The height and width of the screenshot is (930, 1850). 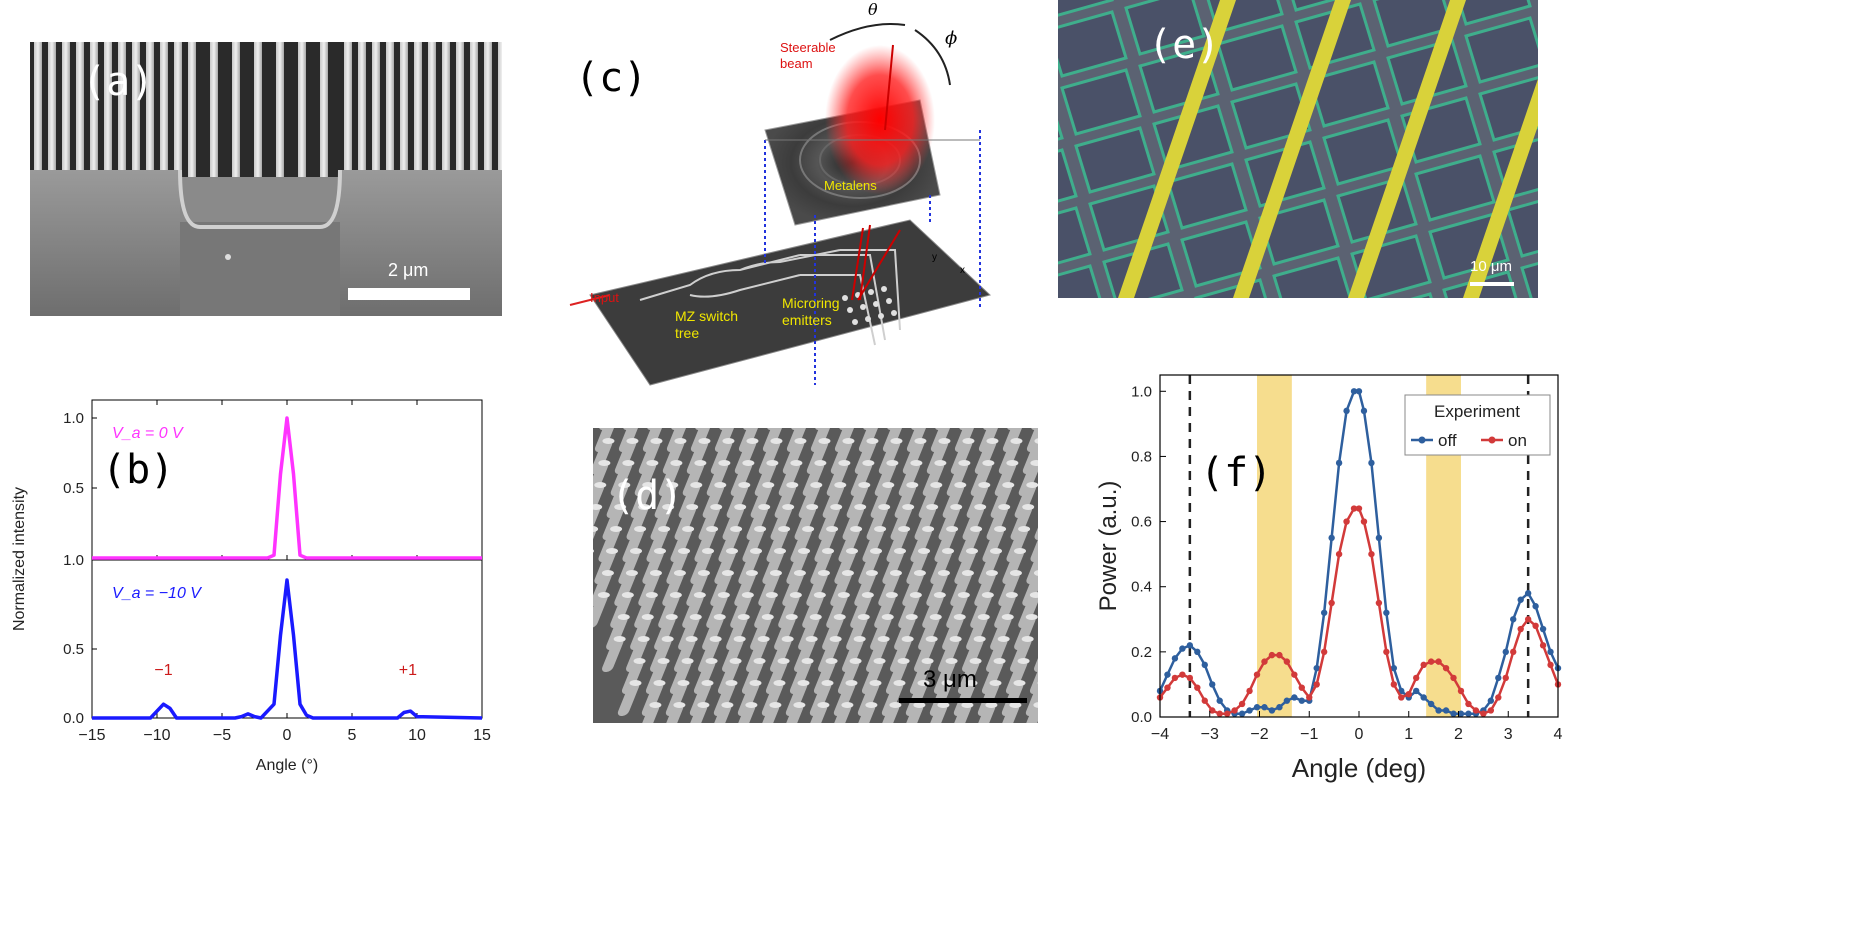 I want to click on legend-box, so click(x=1477, y=425).